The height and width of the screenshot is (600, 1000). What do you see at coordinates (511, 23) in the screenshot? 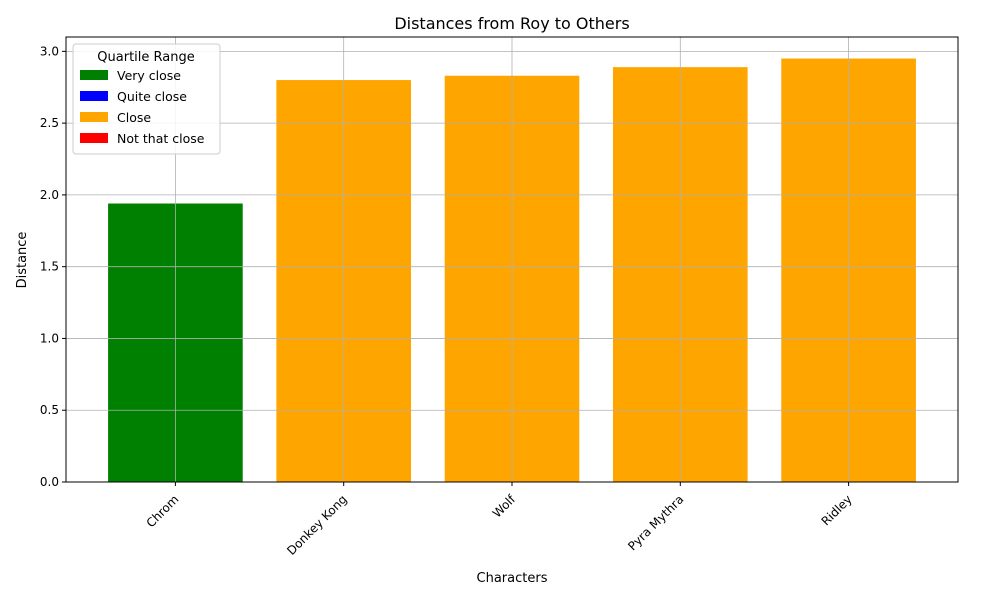
I see `chart-title: Distances from Roy to Others` at bounding box center [511, 23].